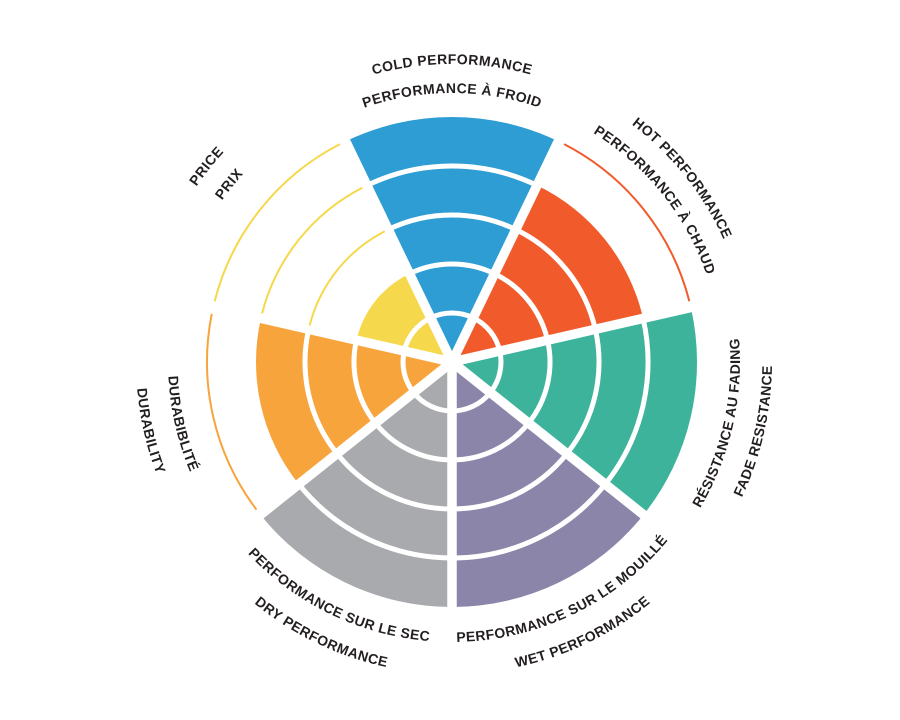  What do you see at coordinates (151, 431) in the screenshot?
I see `label-durability-line2: DURABILITY` at bounding box center [151, 431].